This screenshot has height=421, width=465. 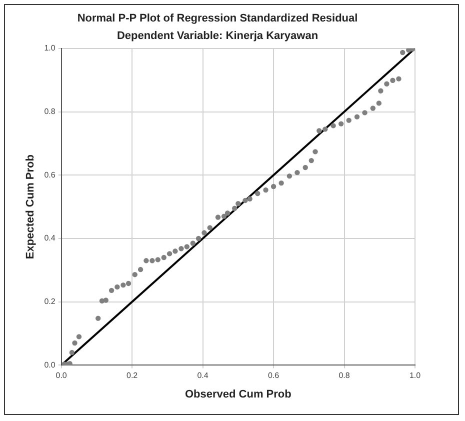 I want to click on x-tick-label: 0.6, so click(x=274, y=375).